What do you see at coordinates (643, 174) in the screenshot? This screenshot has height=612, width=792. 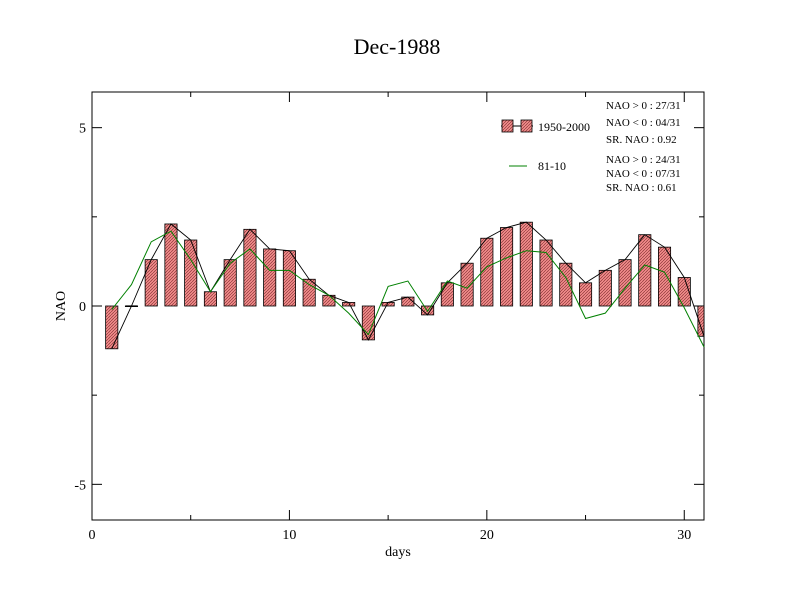 I see `stat-8110-neg: NAO < 0 : 07/31` at bounding box center [643, 174].